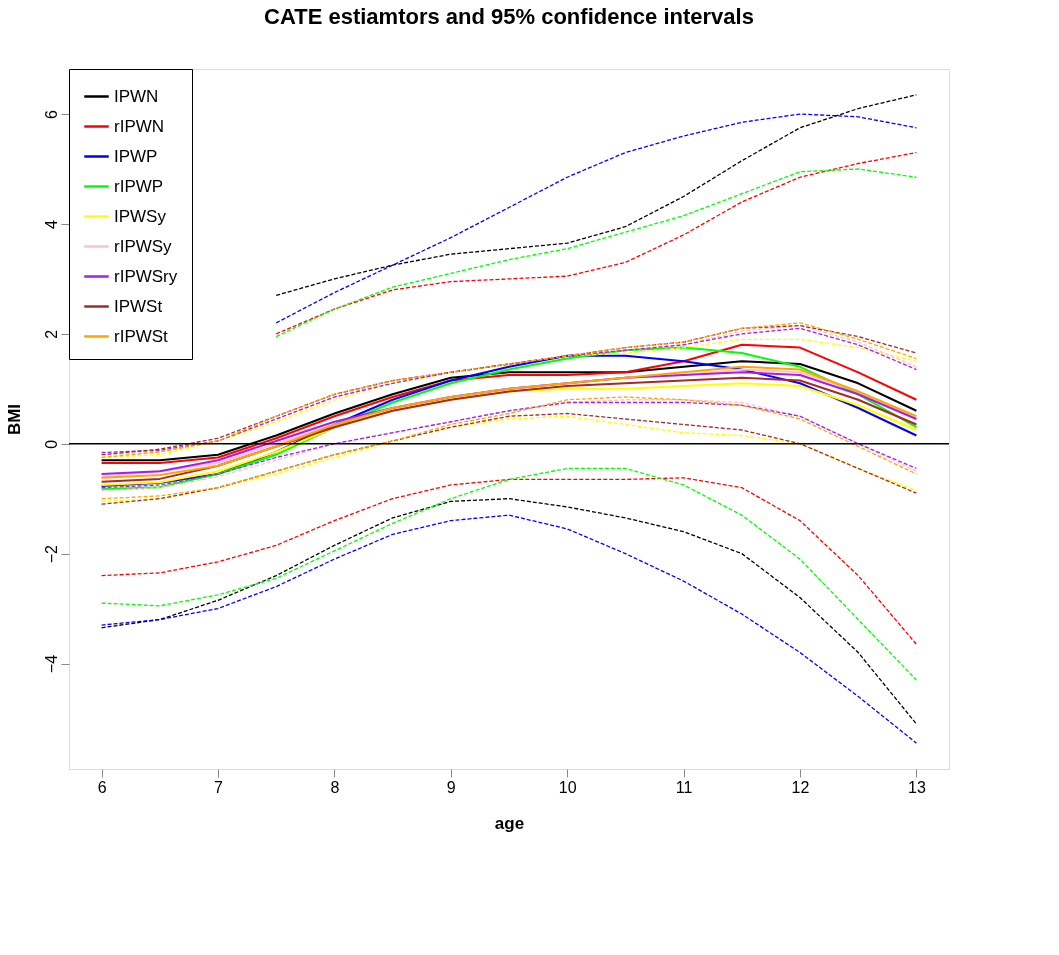 The width and height of the screenshot is (1059, 955). What do you see at coordinates (51, 224) in the screenshot?
I see `y-tick-label: 4` at bounding box center [51, 224].